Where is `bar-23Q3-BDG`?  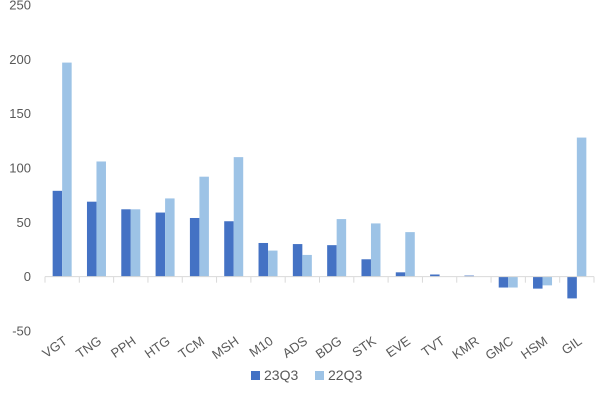 bar-23Q3-BDG is located at coordinates (332, 261).